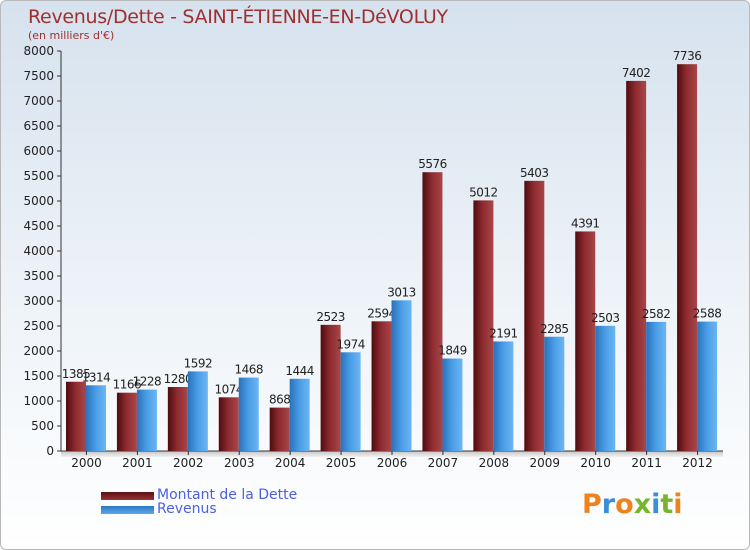 The height and width of the screenshot is (550, 750). Describe the element at coordinates (38, 226) in the screenshot. I see `y-tick-label: 4500` at that location.